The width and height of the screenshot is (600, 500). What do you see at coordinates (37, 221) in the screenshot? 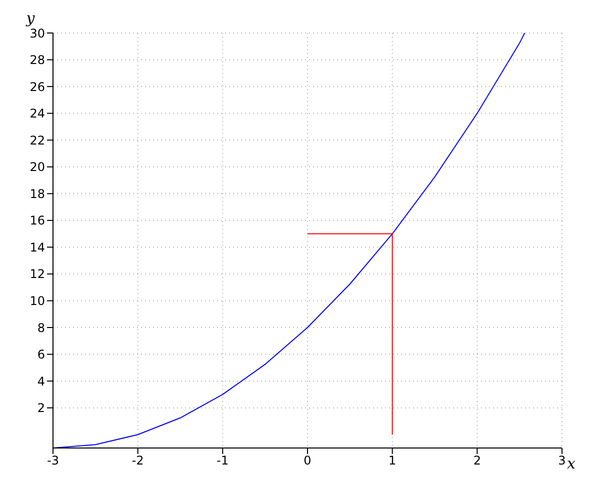
I see `y-tick-label: 16` at bounding box center [37, 221].